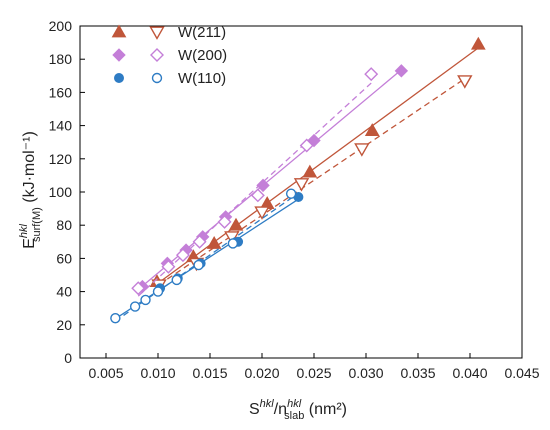  I want to click on x-tick-label: 0.045, so click(521, 373).